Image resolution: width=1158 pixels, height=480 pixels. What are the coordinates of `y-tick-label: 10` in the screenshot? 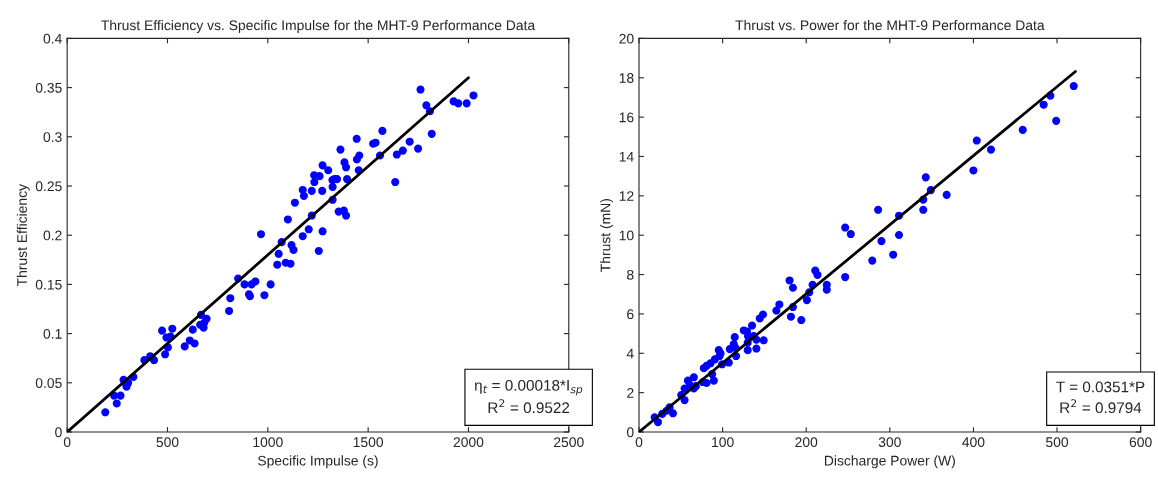 It's located at (626, 235).